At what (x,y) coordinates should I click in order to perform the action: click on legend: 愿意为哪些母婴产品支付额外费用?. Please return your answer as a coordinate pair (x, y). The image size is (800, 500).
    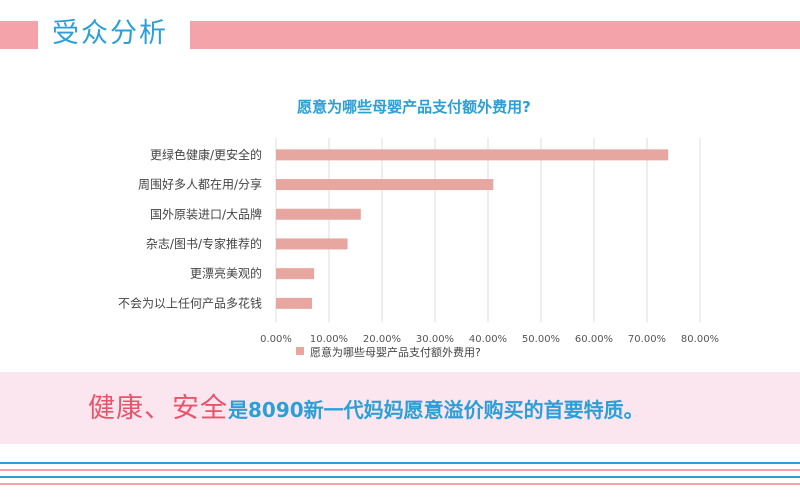
    Looking at the image, I should click on (388, 352).